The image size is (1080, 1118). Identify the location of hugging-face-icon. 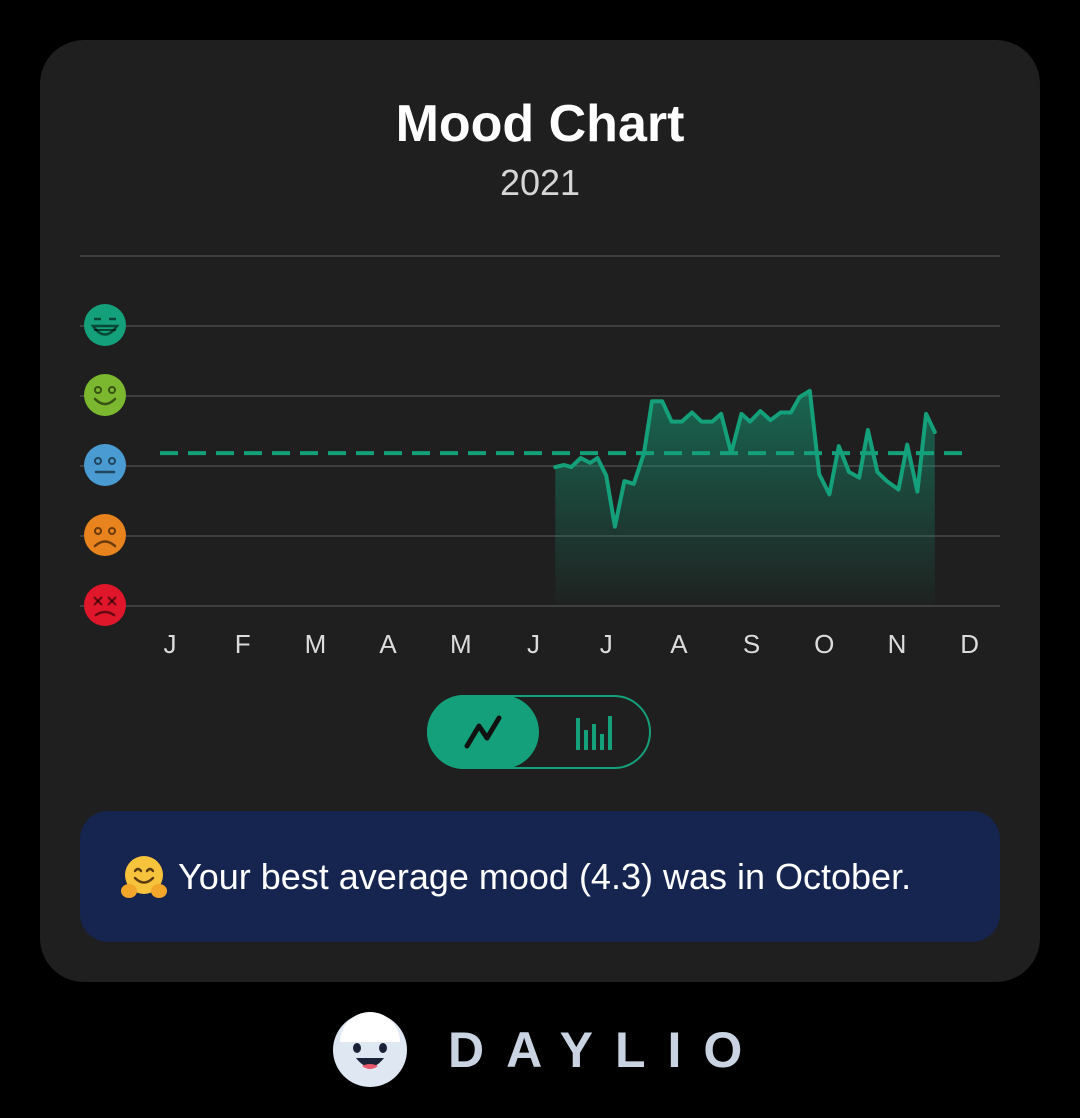
(144, 876).